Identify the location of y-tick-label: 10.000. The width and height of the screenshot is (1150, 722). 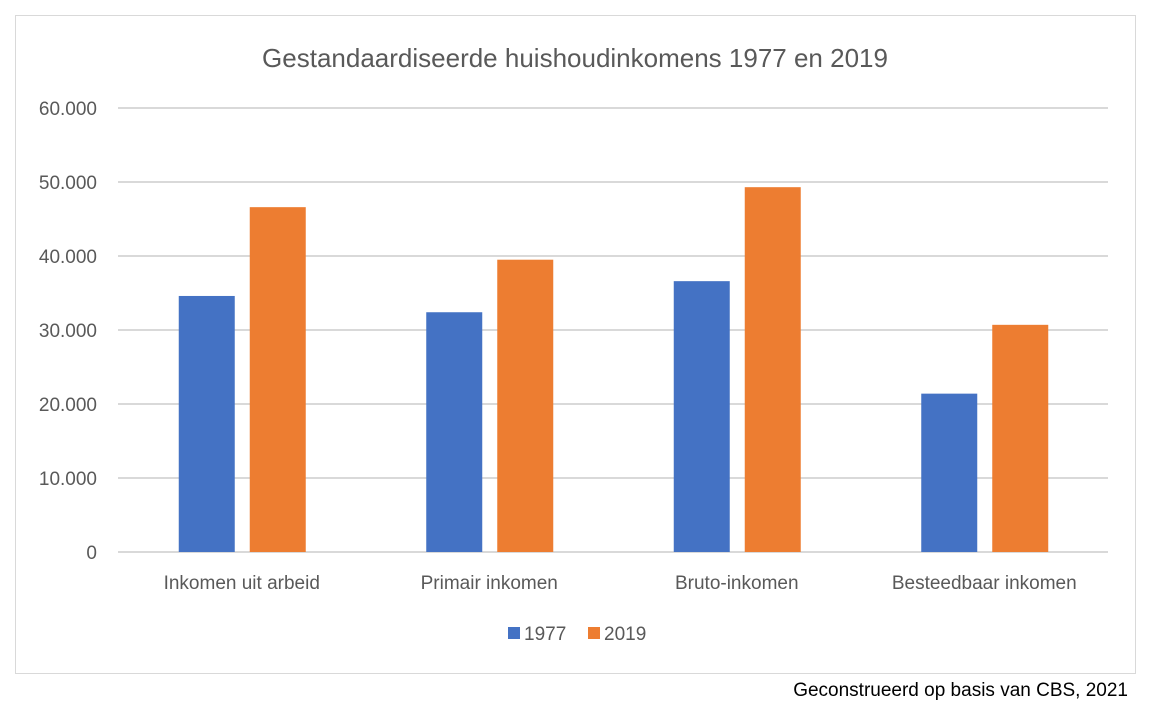
(68, 479).